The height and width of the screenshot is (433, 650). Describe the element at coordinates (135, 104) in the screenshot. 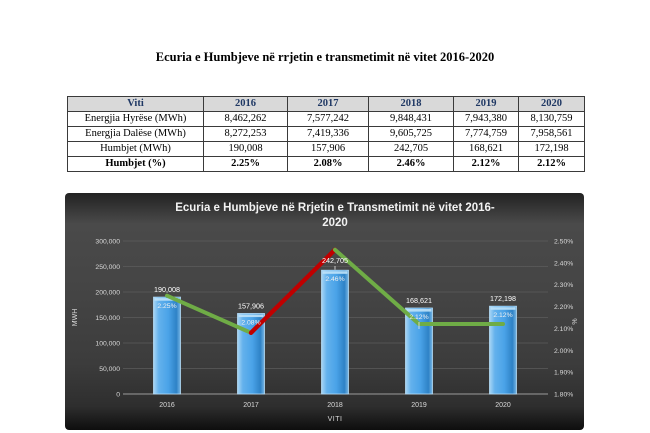

I see `table-header-cell: Viti` at that location.